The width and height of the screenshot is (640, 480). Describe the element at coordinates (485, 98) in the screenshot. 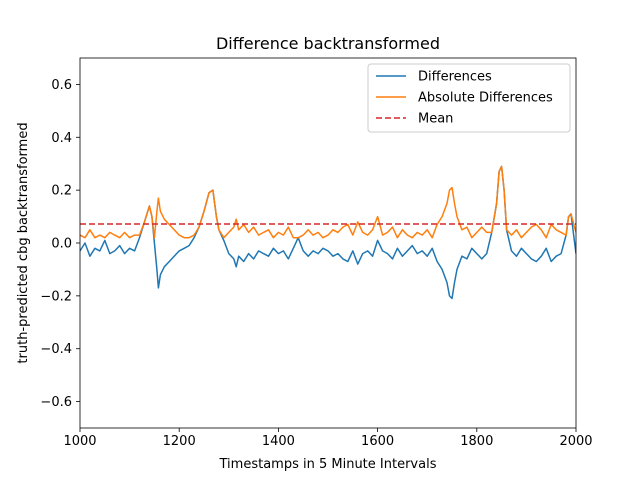

I see `legend-label: Absolute Differences` at that location.